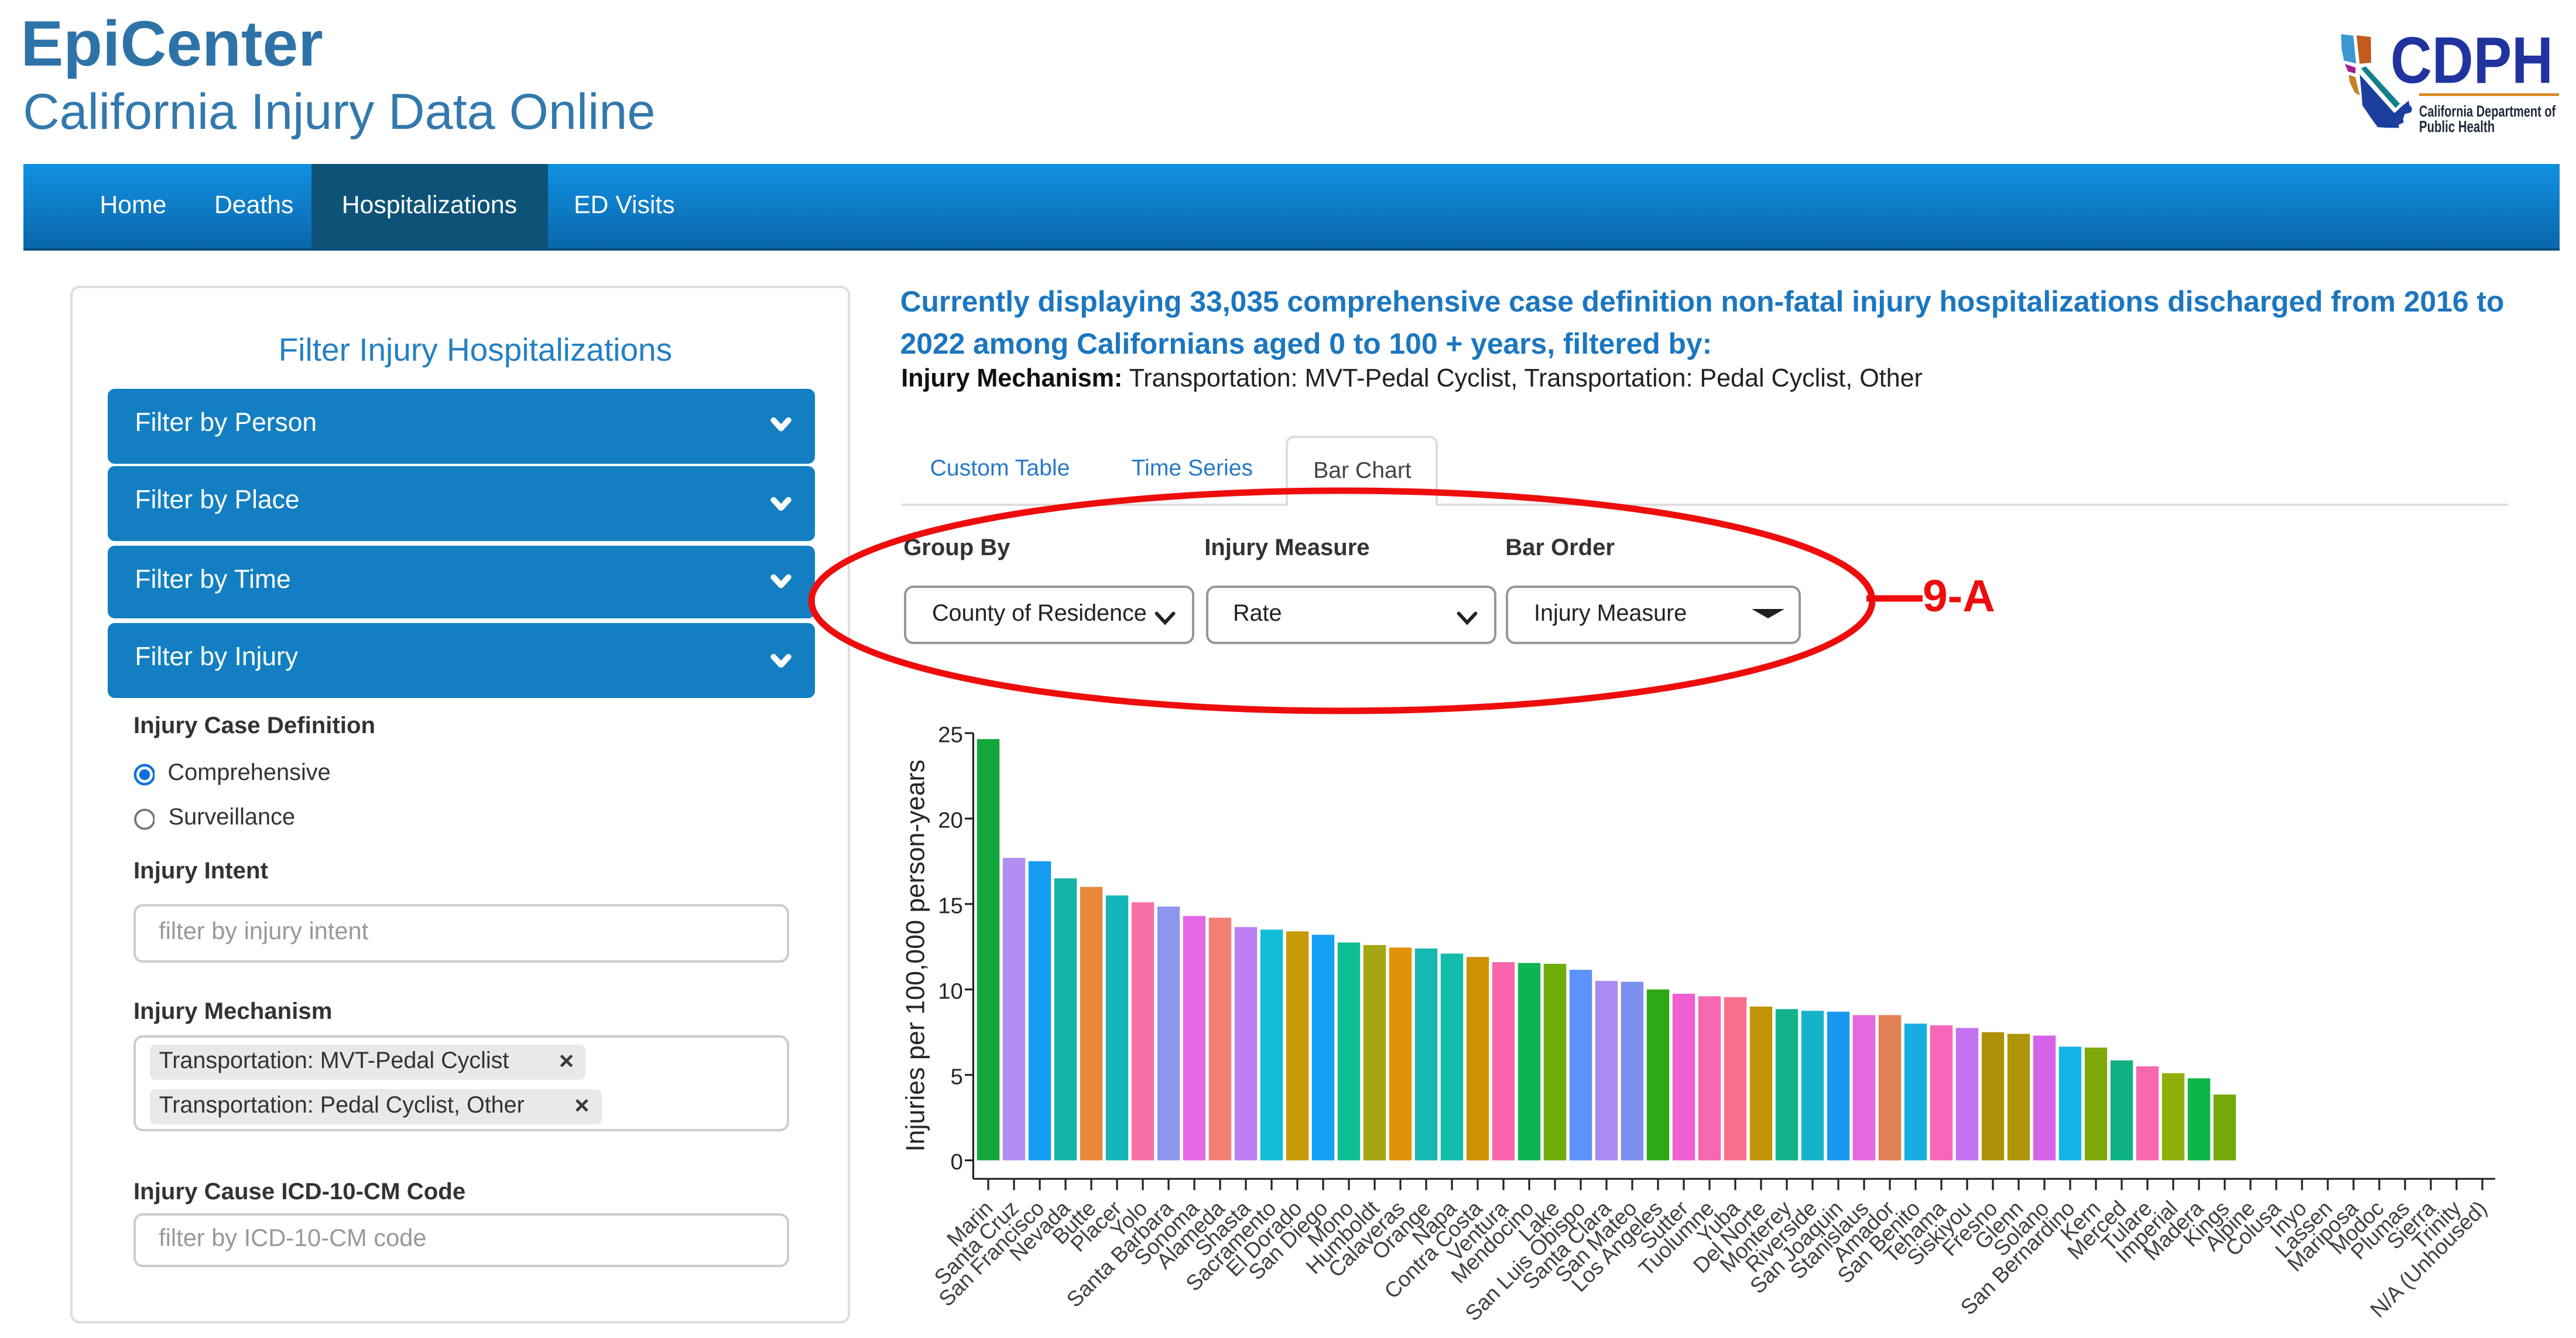 This screenshot has width=2576, height=1338. Describe the element at coordinates (950, 820) in the screenshot. I see `svg-text: 20` at that location.